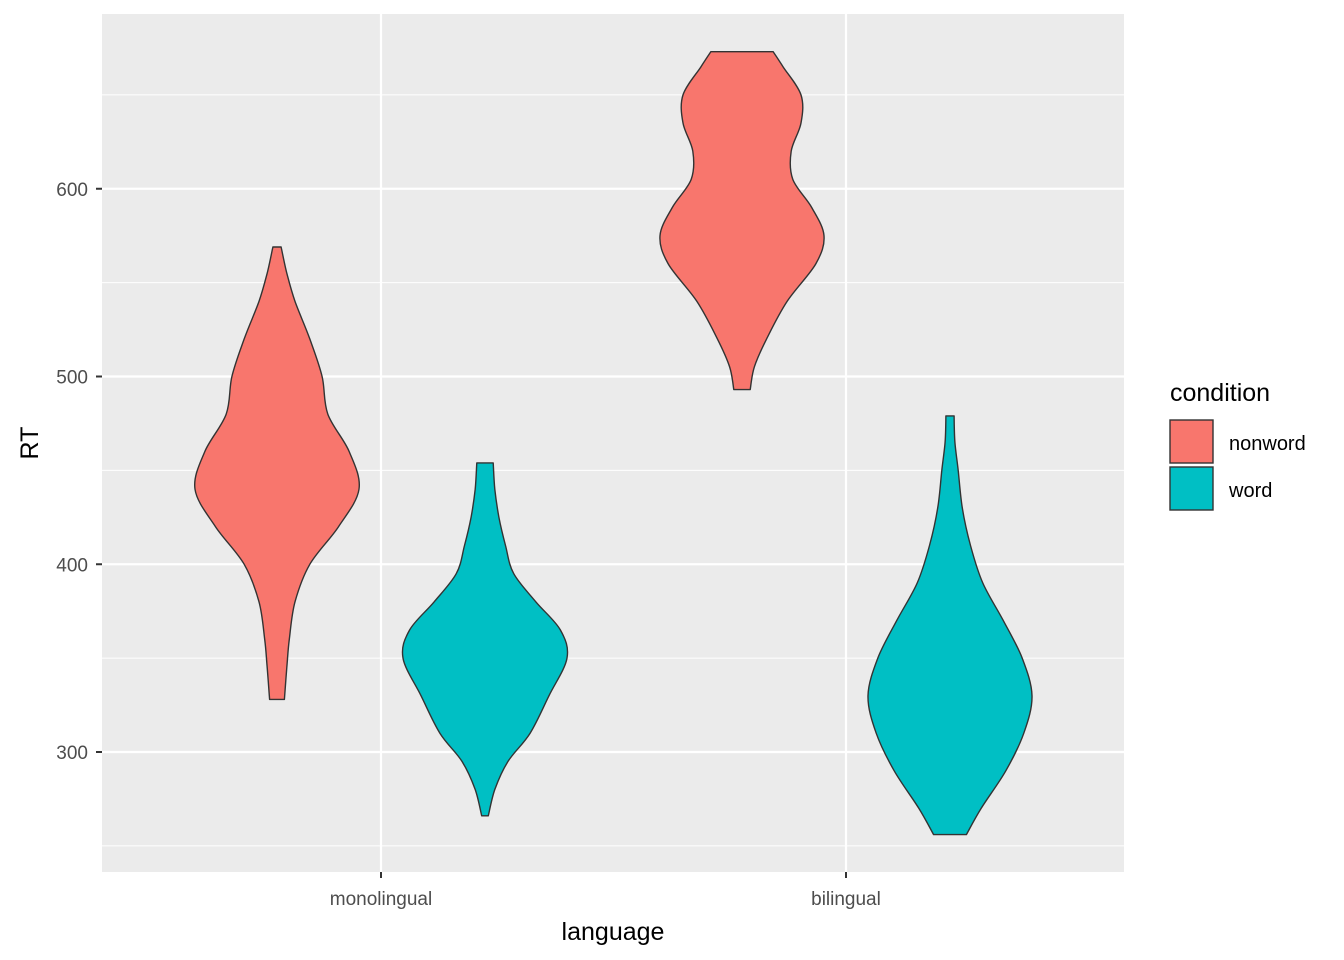  Describe the element at coordinates (79, 472) in the screenshot. I see `y-axis: 300 400 500 600` at that location.